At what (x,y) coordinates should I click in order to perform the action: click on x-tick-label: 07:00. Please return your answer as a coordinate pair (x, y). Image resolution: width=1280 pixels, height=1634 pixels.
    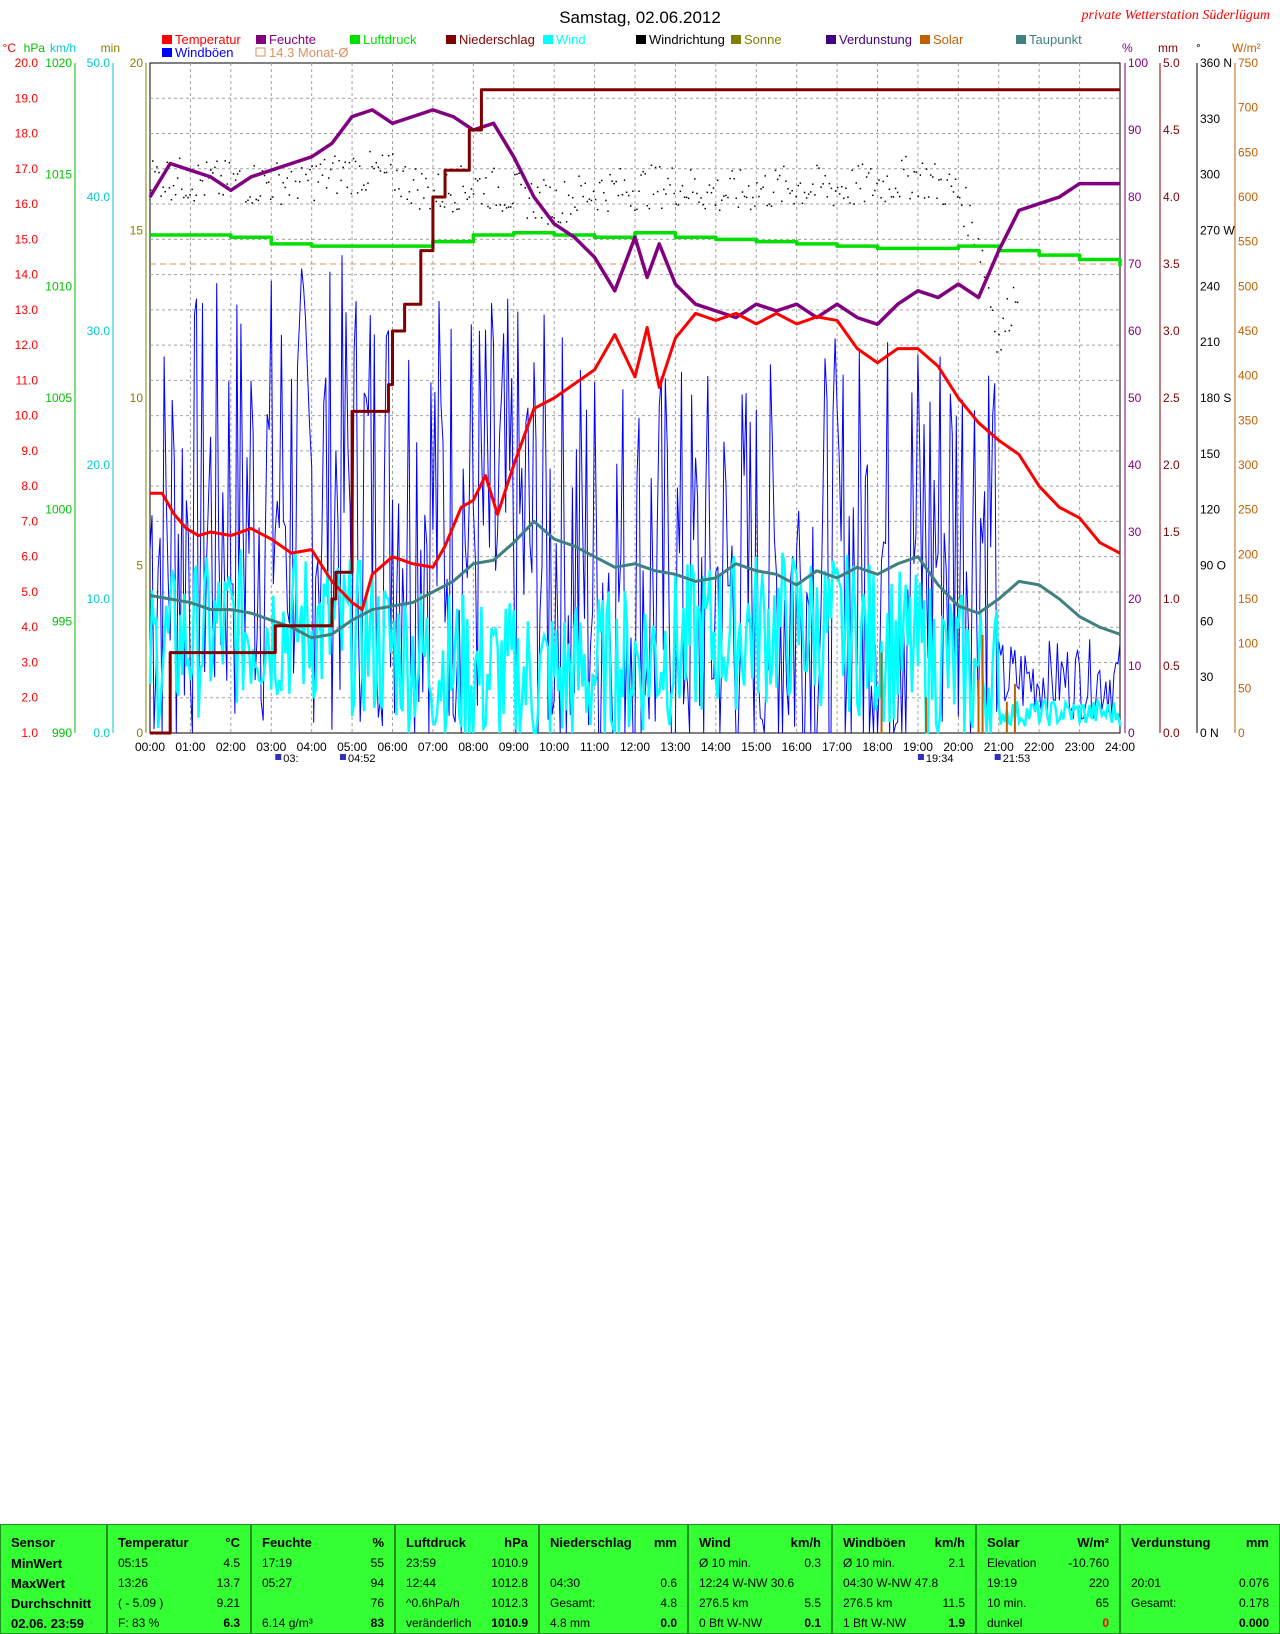
    Looking at the image, I should click on (433, 747).